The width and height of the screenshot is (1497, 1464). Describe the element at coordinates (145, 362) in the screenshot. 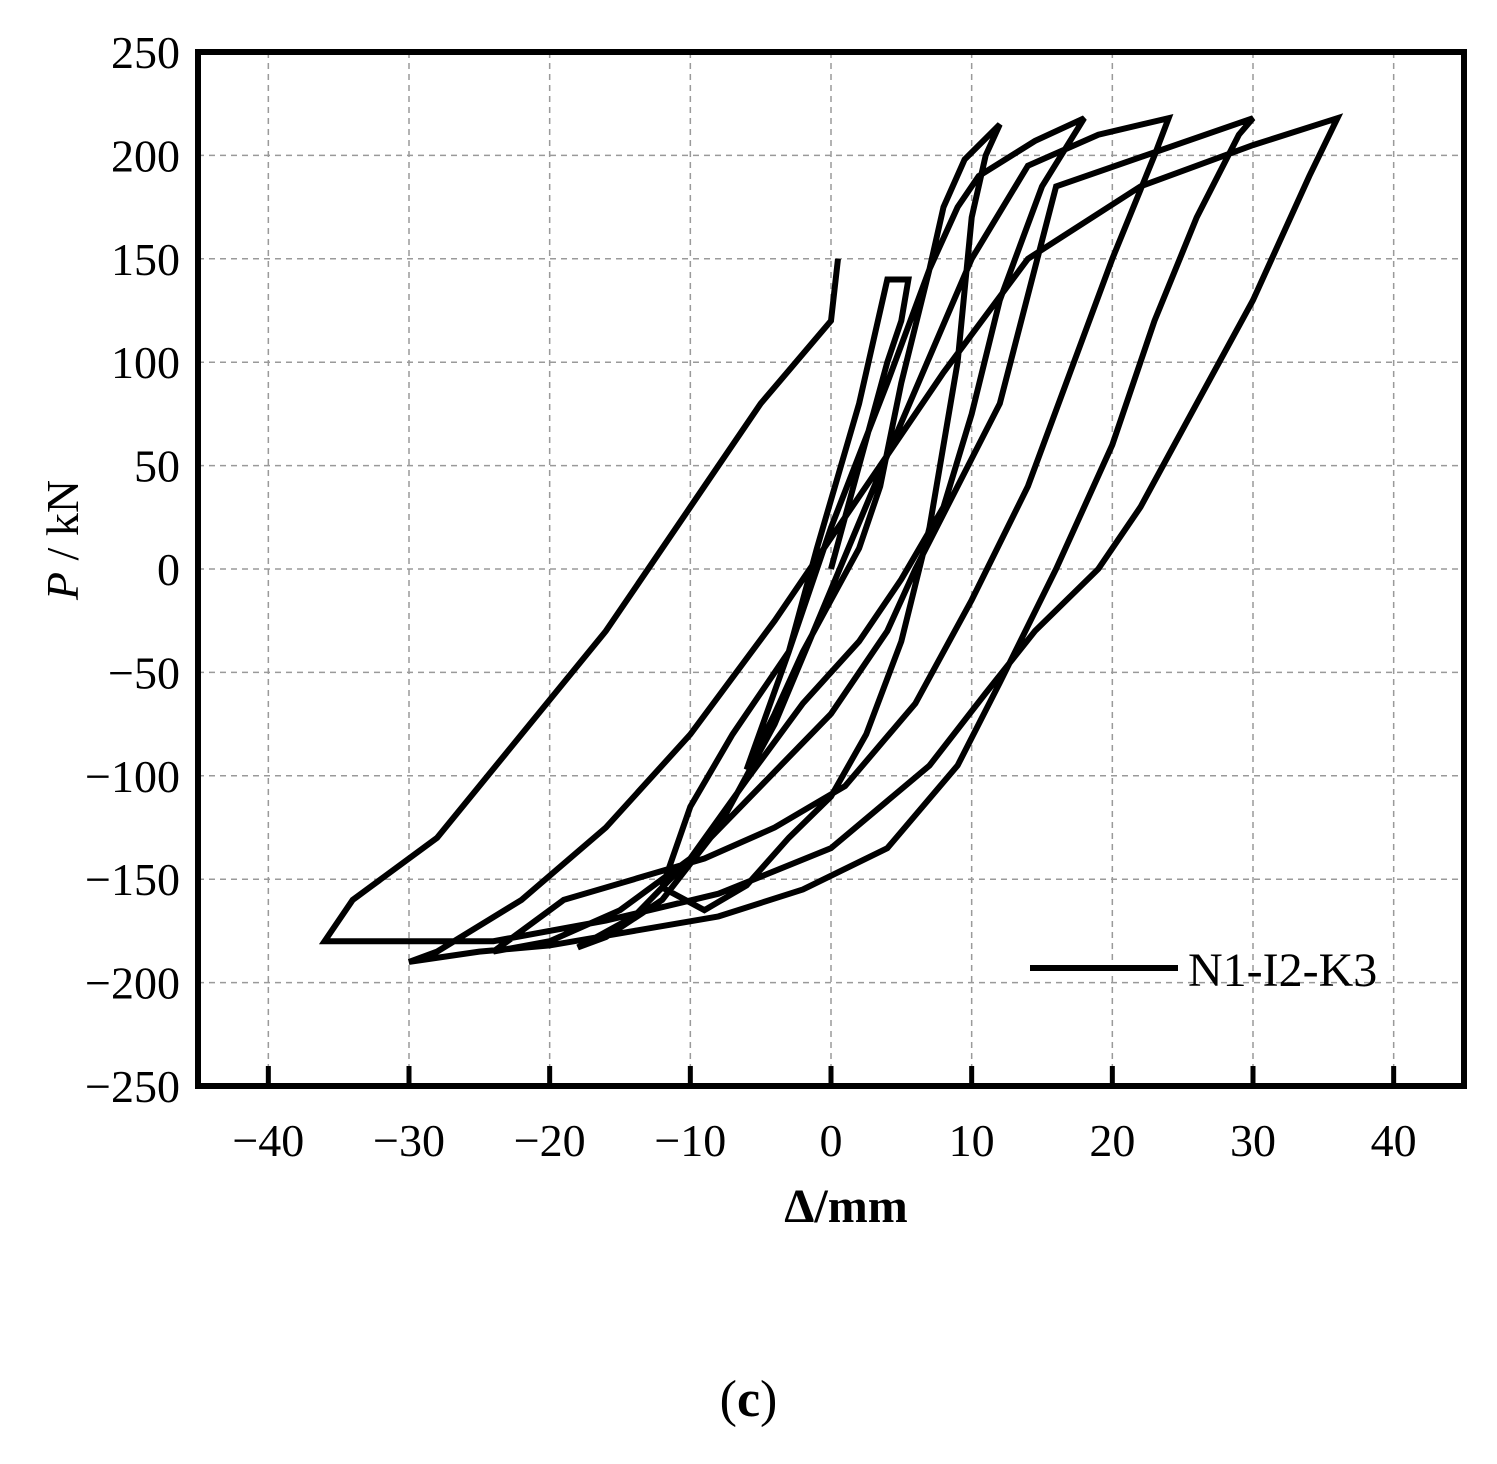

I see `y-tick-label: 100` at that location.